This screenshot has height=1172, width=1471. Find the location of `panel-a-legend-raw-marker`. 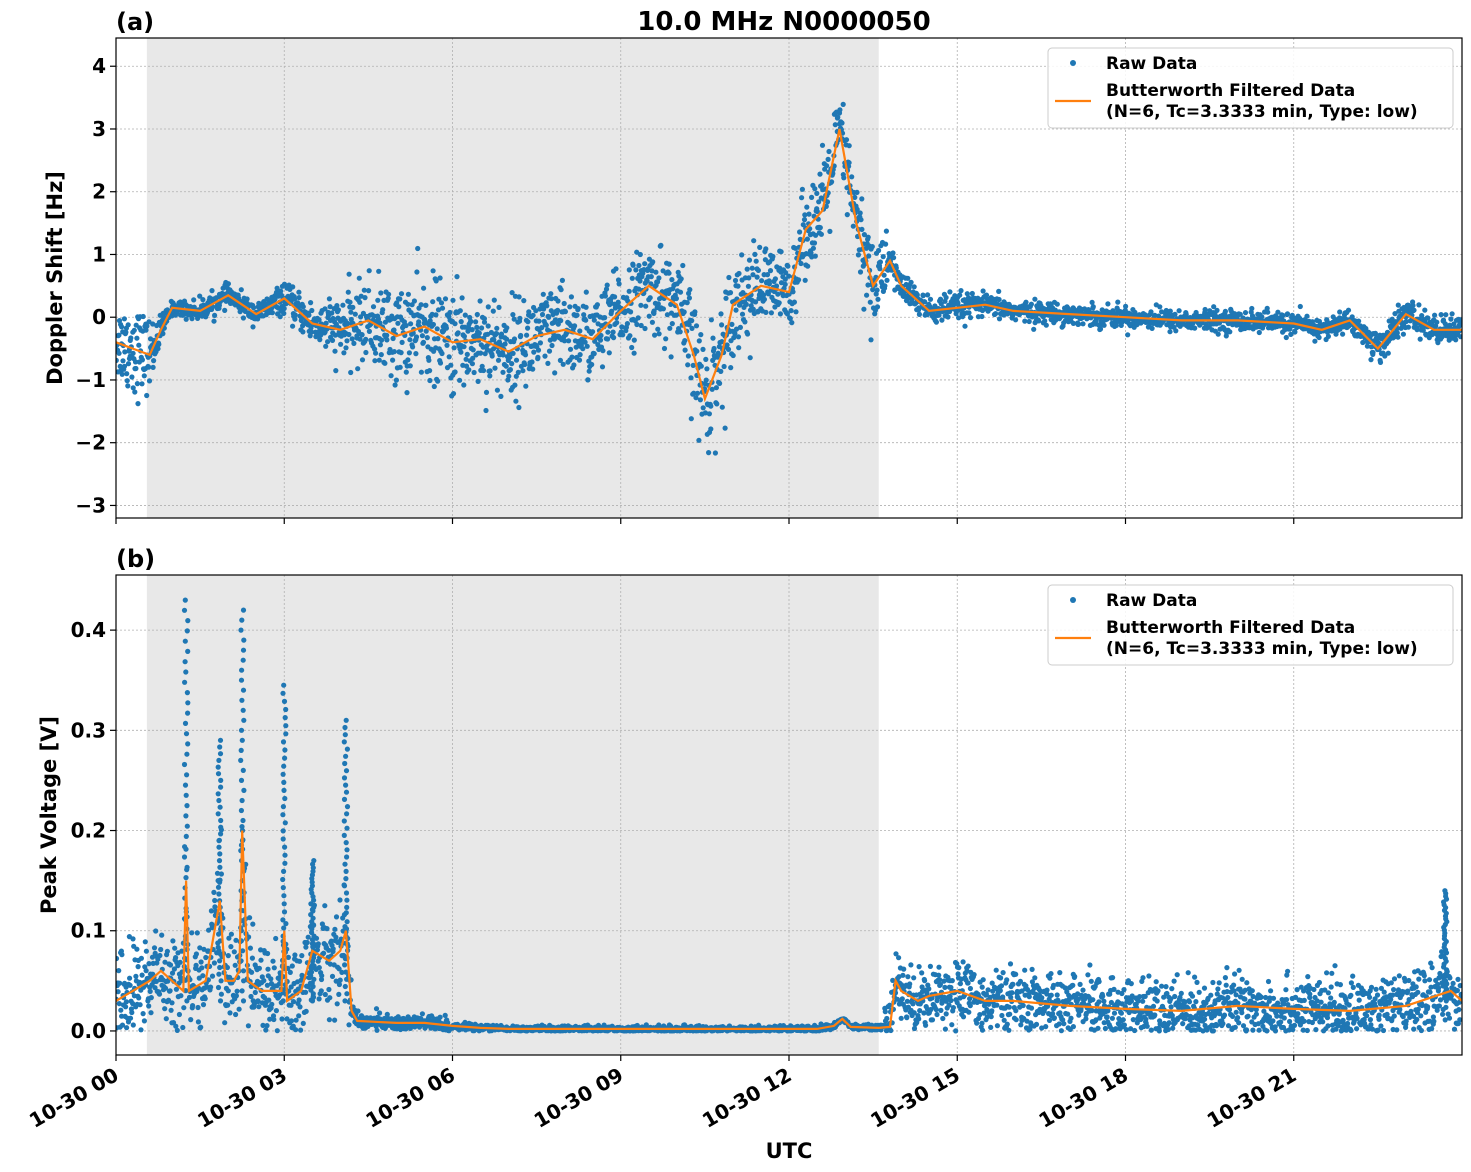

panel-a-legend-raw-marker is located at coordinates (1073, 63).